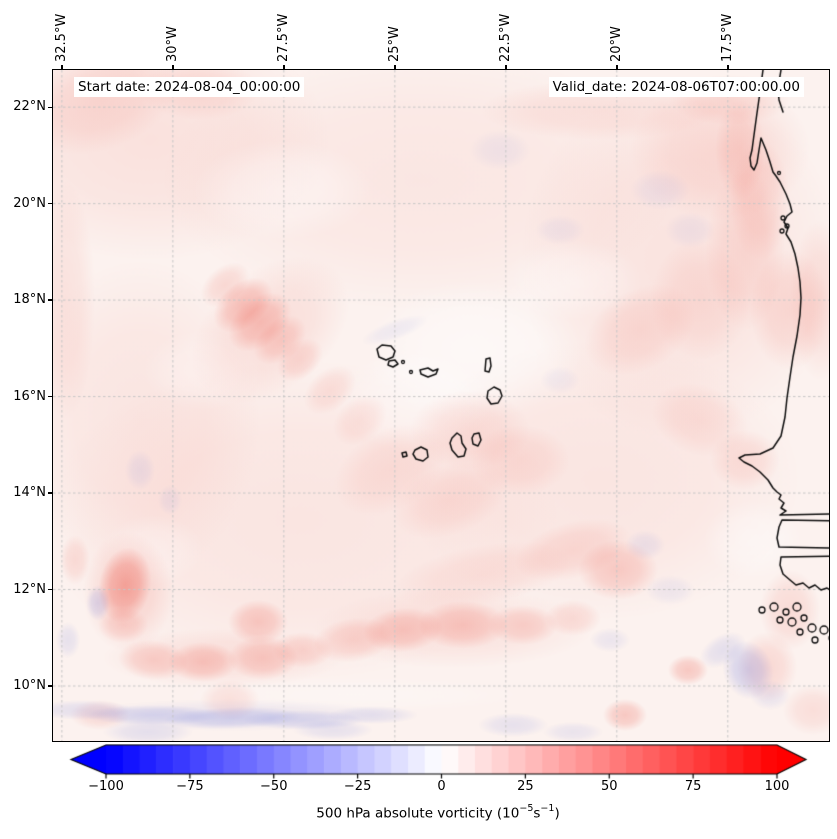  Describe the element at coordinates (29, 107) in the screenshot. I see `y-tick-label: 22°N` at that location.